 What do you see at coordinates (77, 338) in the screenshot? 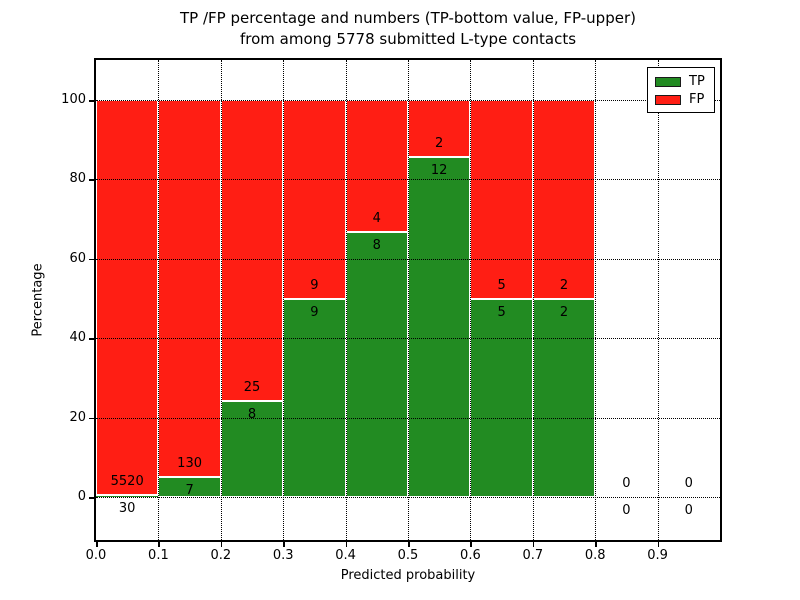
I see `y-tick-label: 40` at bounding box center [77, 338].